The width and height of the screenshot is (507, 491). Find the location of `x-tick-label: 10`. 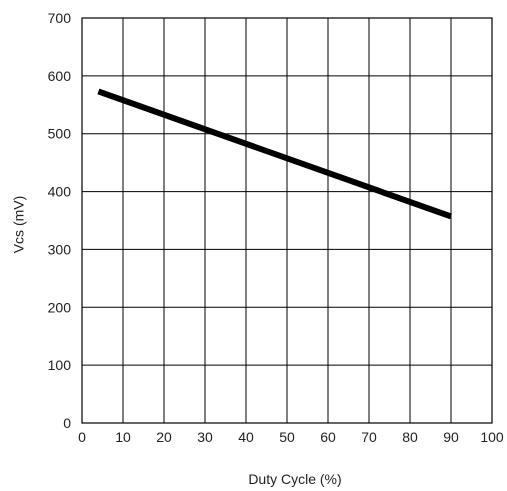

x-tick-label: 10 is located at coordinates (123, 437).